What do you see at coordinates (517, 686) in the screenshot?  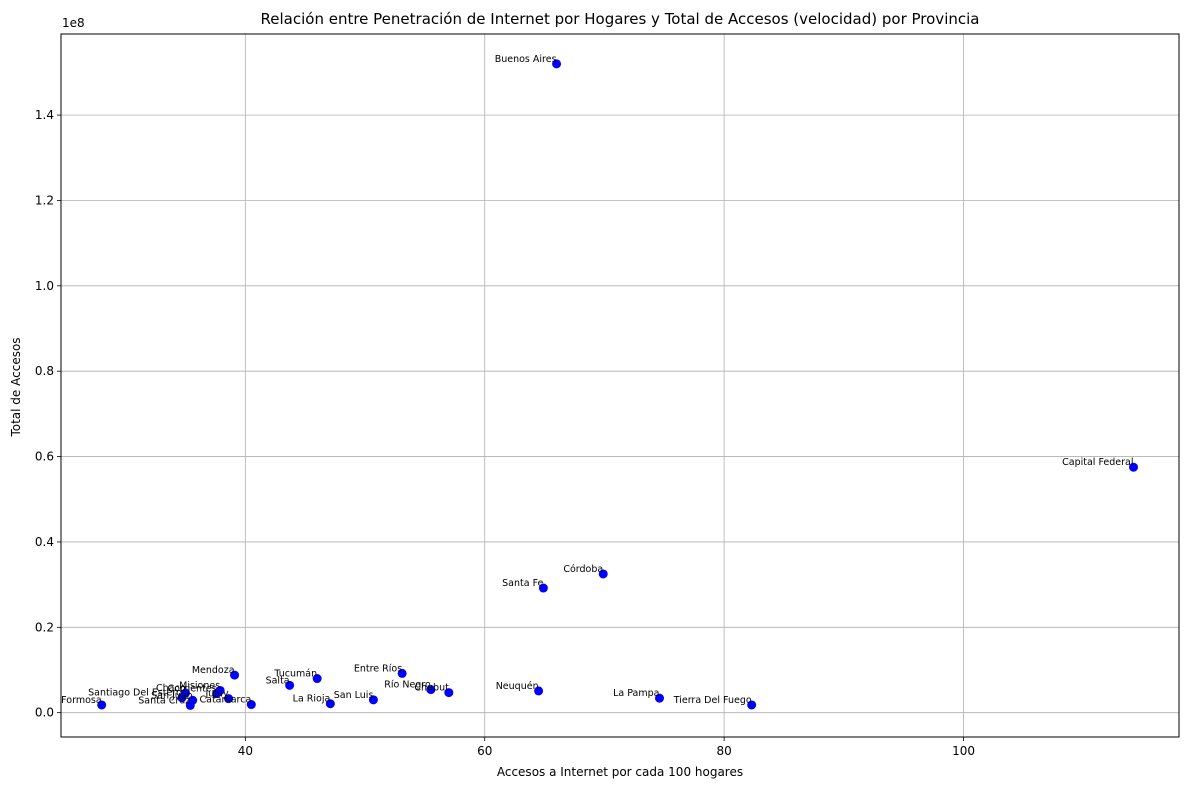 I see `data-point-label: Neuquén` at bounding box center [517, 686].